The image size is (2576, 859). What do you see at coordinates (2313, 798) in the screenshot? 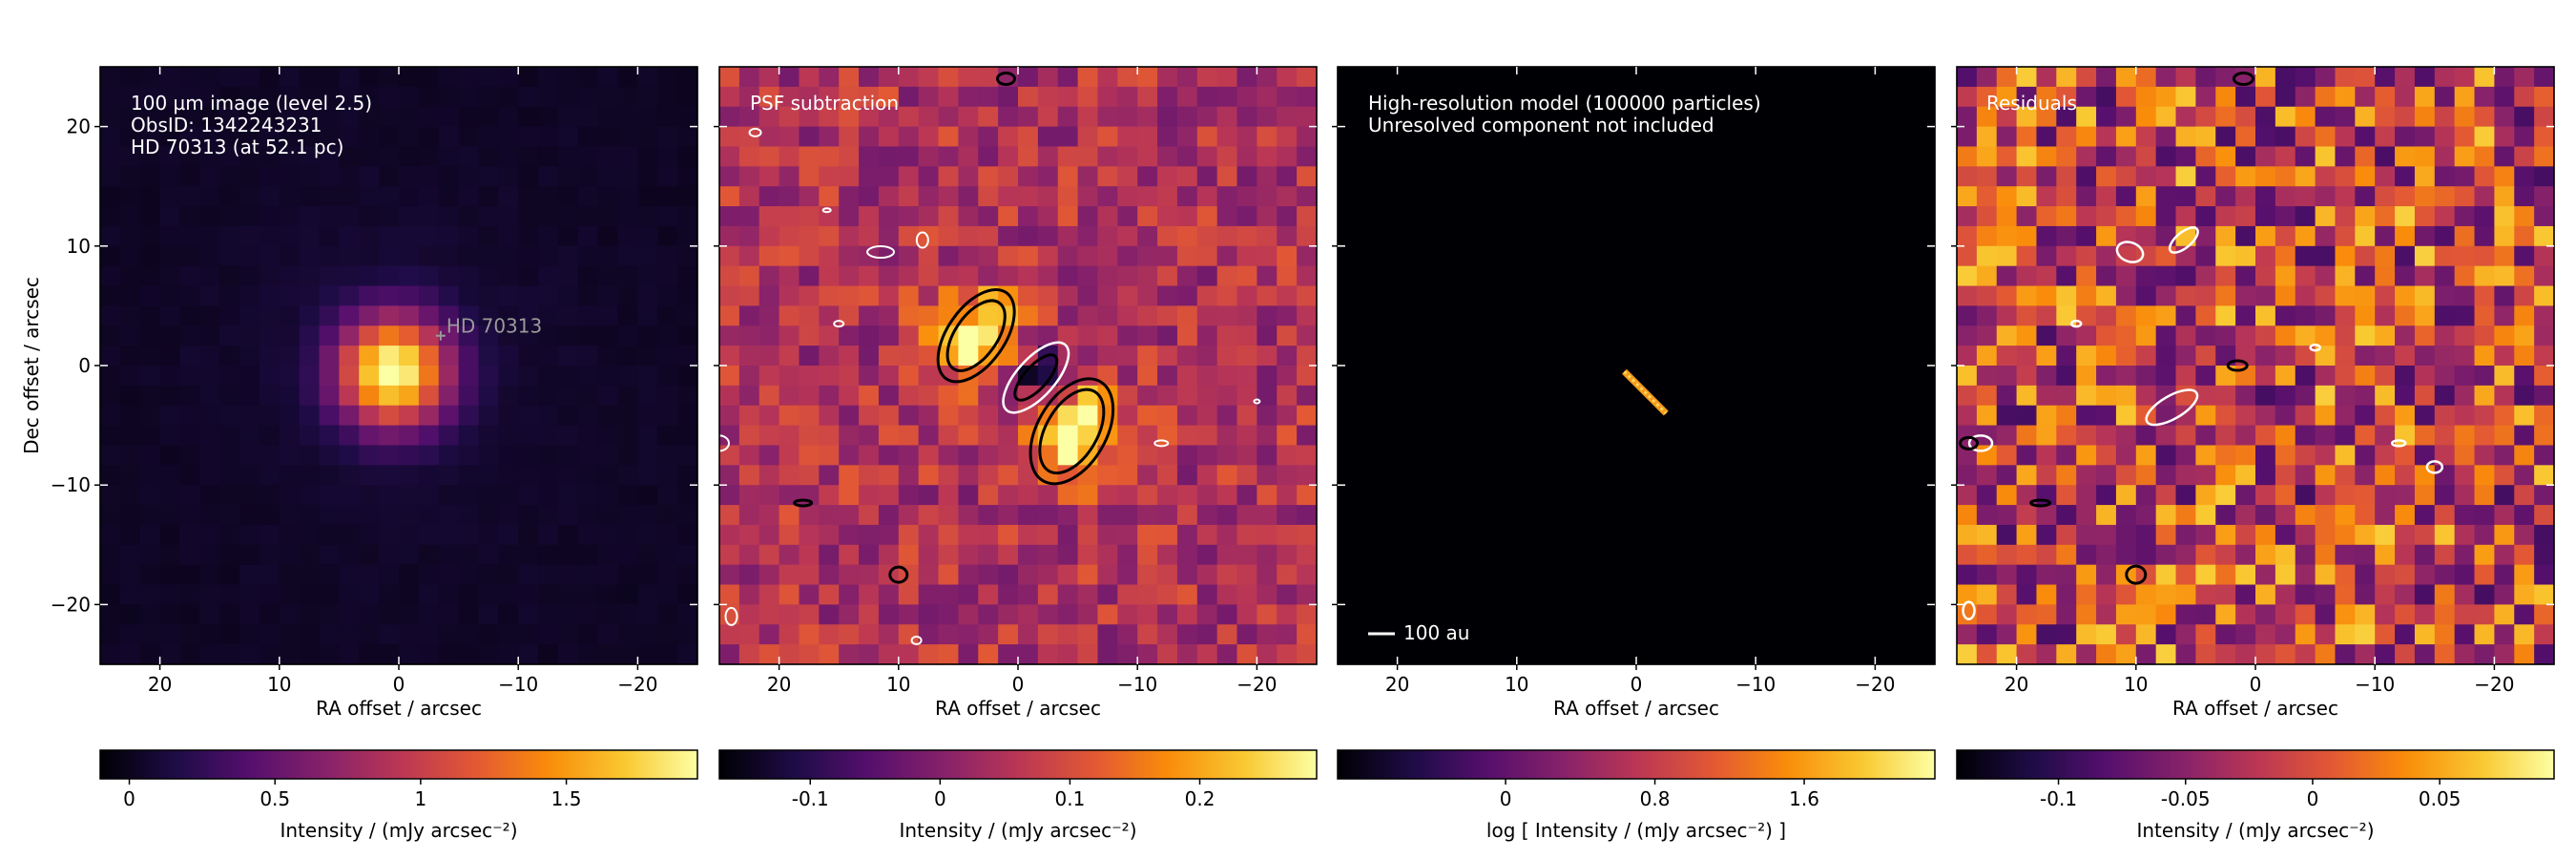
I see `colorbar-tick-label: 0` at bounding box center [2313, 798].